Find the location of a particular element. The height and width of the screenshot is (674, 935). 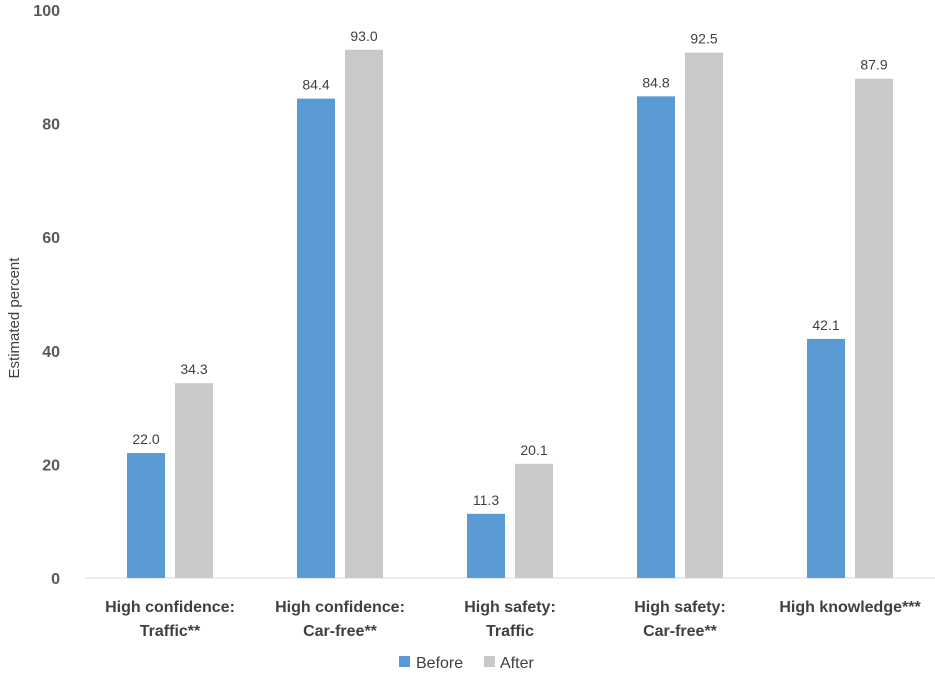

data-label-before-0: 22.0 is located at coordinates (145, 439).